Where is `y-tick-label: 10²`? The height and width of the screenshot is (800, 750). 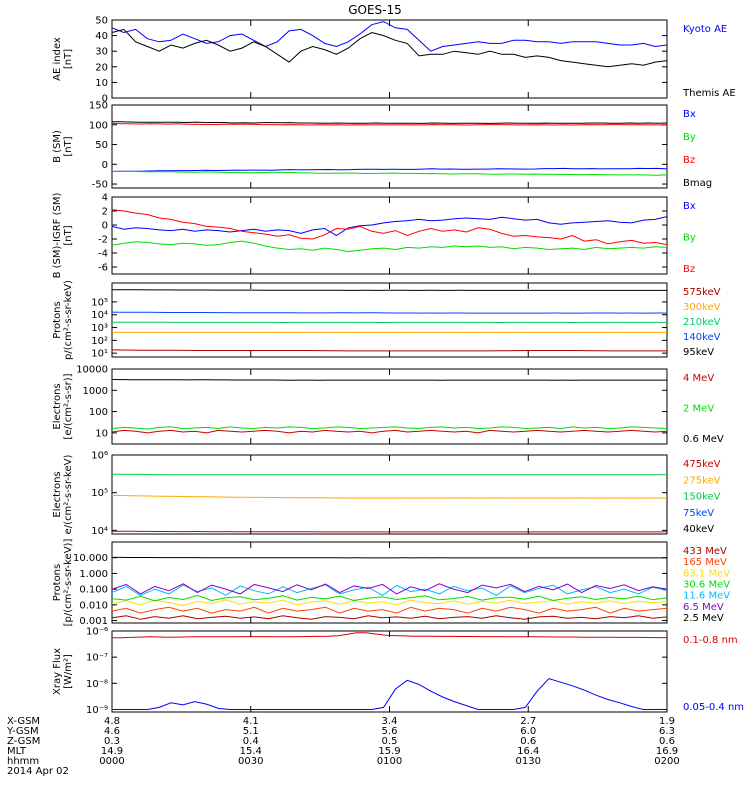 y-tick-label: 10² is located at coordinates (99, 341).